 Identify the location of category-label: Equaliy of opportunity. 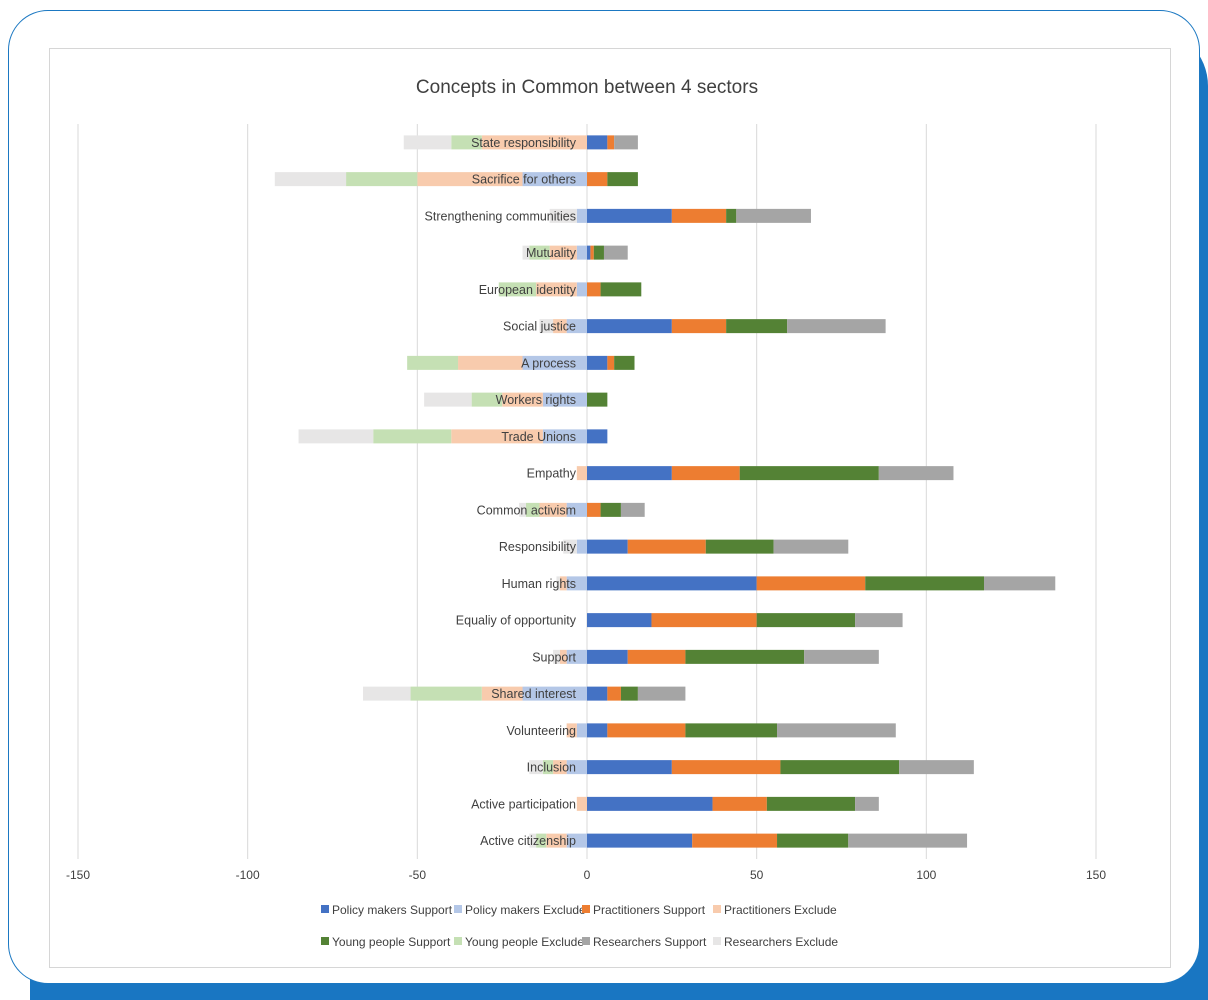
(516, 621).